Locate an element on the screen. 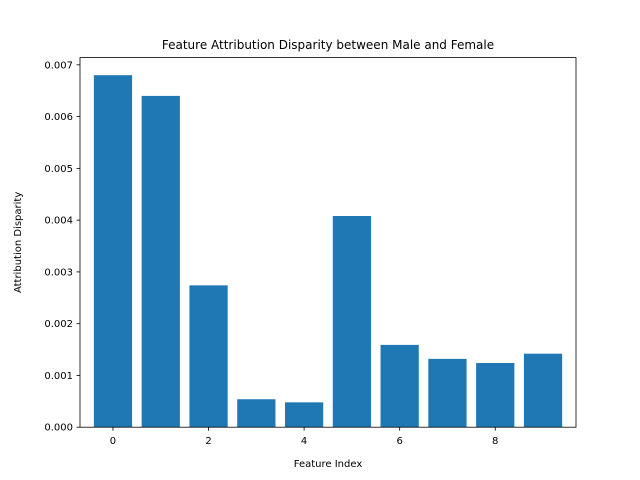  x-tick-label: 4 is located at coordinates (304, 441).